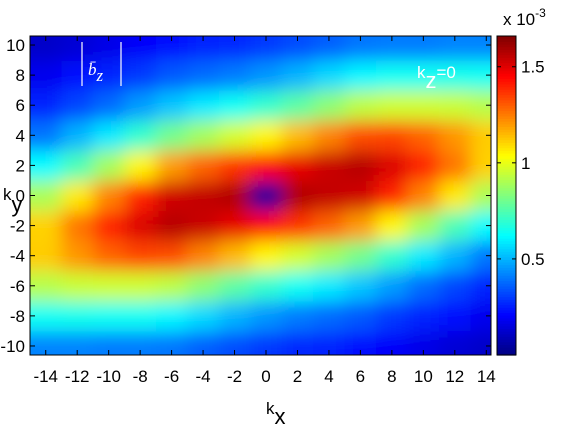 The height and width of the screenshot is (435, 578). What do you see at coordinates (446, 72) in the screenshot?
I see `annotation-rest: =0` at bounding box center [446, 72].